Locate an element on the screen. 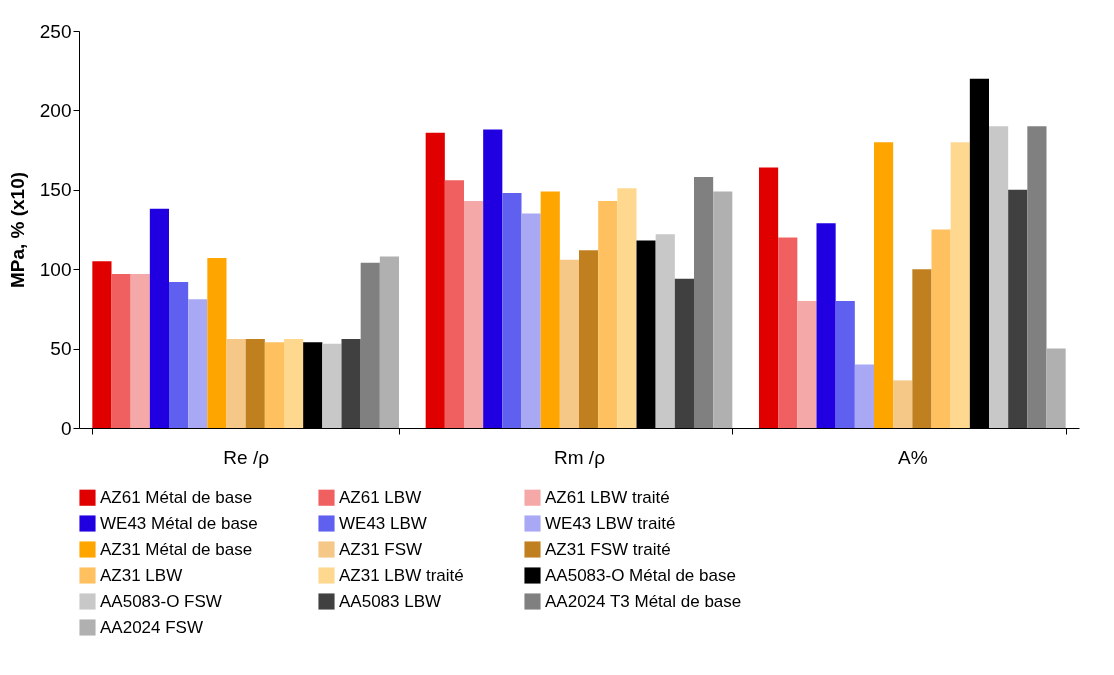 This screenshot has height=675, width=1114. legend-label: AZ61 LBW traité is located at coordinates (607, 497).